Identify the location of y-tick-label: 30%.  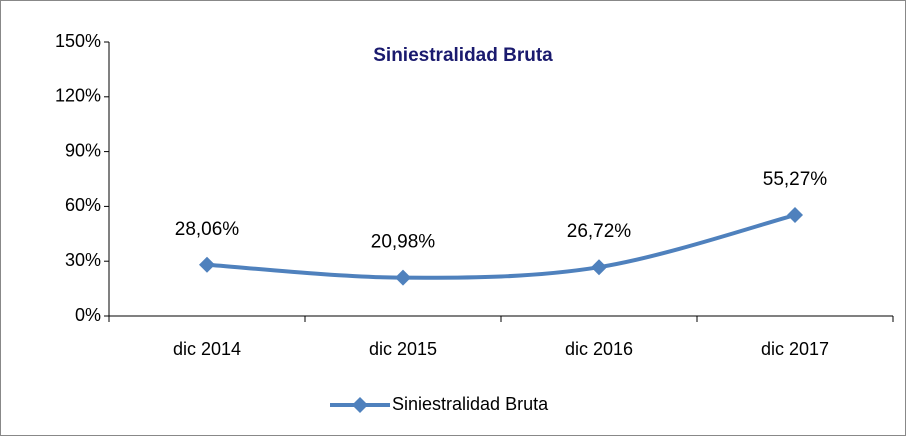
(83, 260).